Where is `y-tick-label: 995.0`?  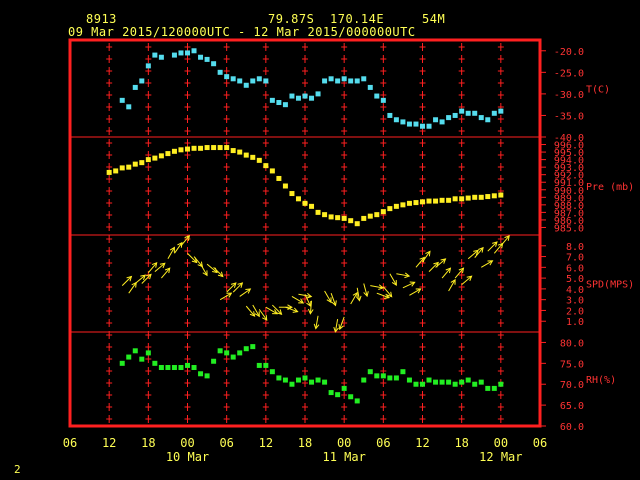 y-tick-label: 995.0 is located at coordinates (569, 153).